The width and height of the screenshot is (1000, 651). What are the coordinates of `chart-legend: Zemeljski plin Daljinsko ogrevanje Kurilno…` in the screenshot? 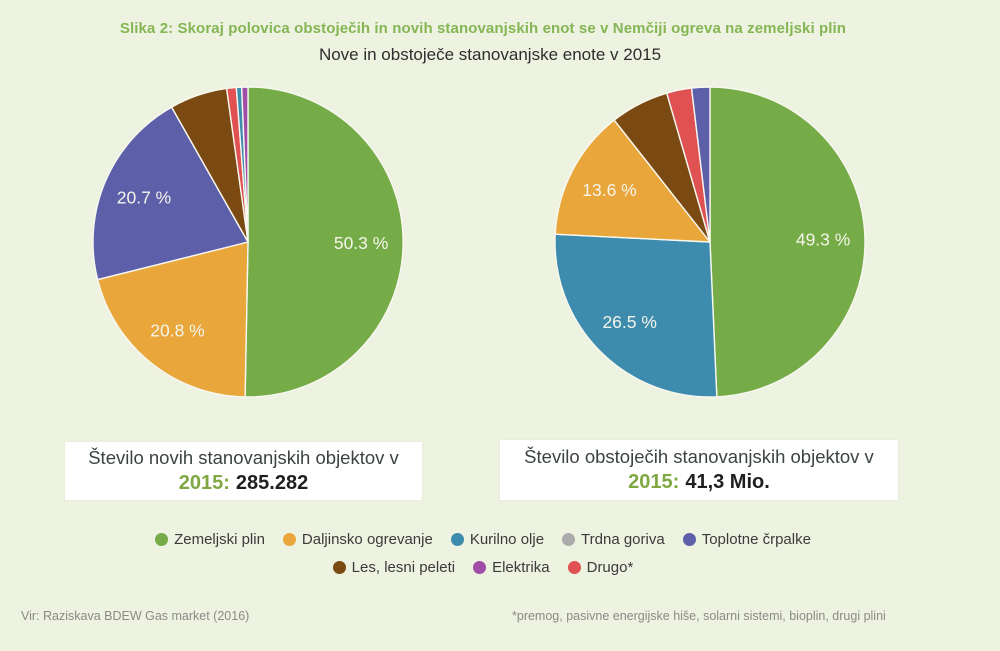 It's located at (483, 553).